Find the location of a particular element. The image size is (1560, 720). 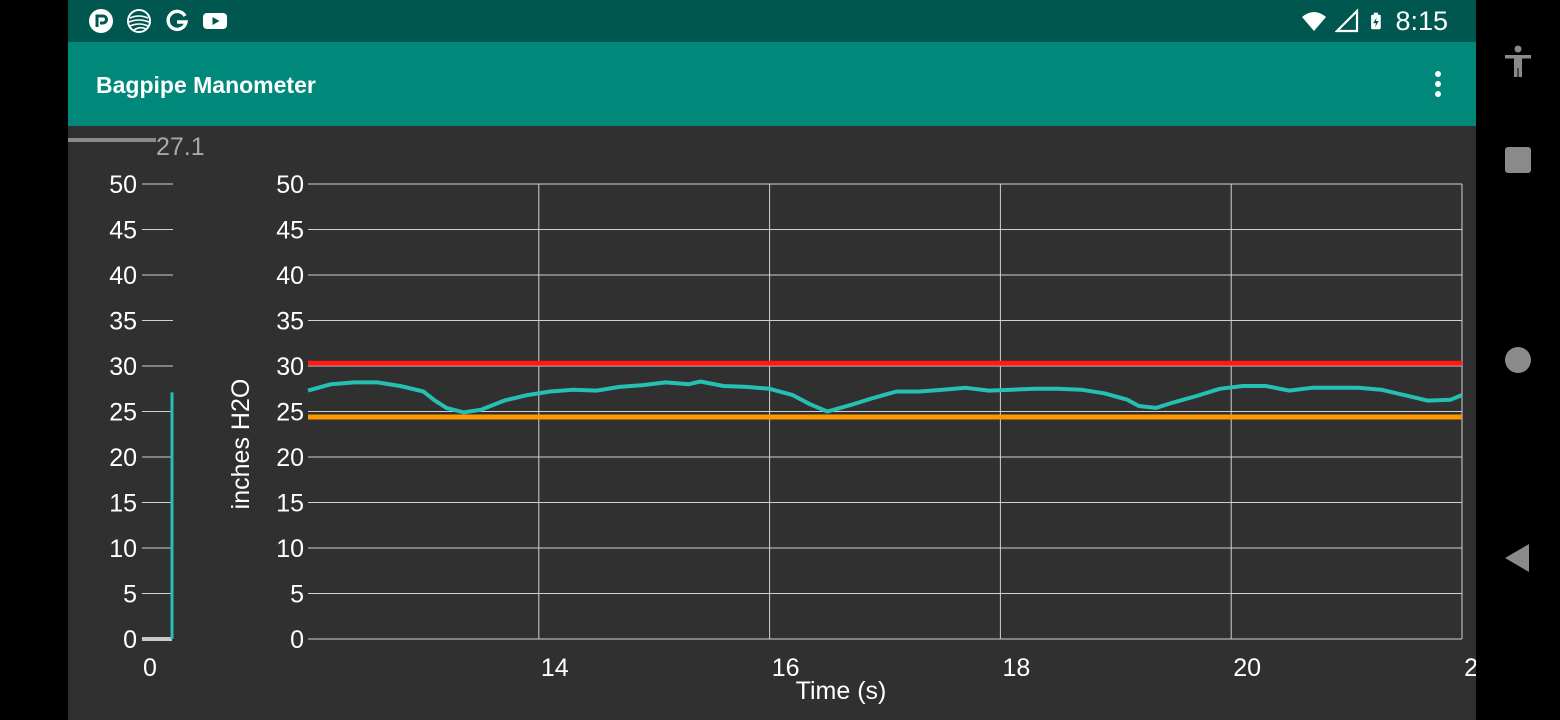

gauge-tick-label: 10 is located at coordinates (123, 549).